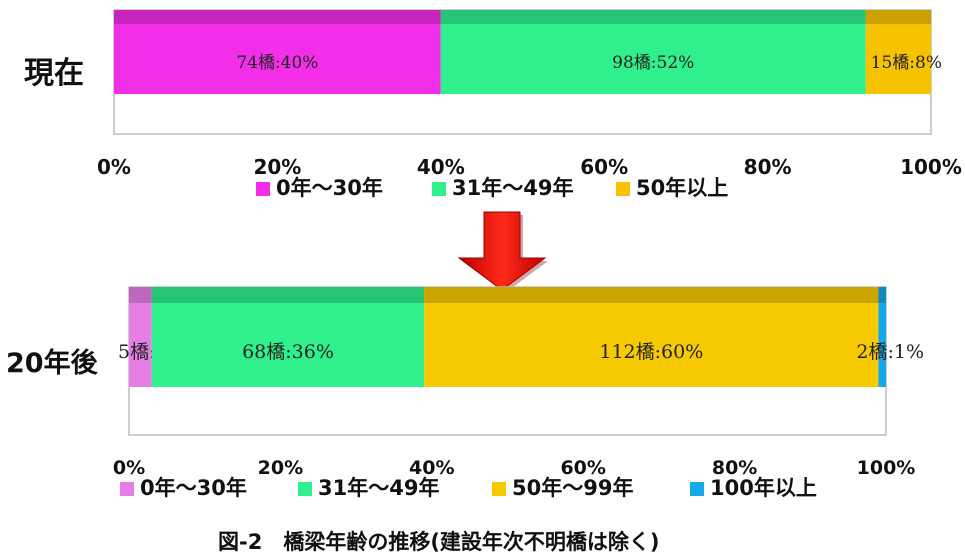 The height and width of the screenshot is (559, 965). What do you see at coordinates (277, 52) in the screenshot?
I see `bar-segment: 74橋:40%` at bounding box center [277, 52].